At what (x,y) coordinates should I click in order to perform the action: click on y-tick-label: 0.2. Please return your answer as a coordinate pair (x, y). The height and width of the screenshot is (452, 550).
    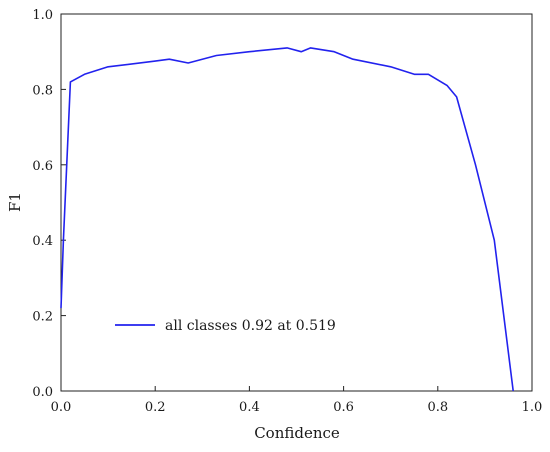
    Looking at the image, I should click on (42, 317).